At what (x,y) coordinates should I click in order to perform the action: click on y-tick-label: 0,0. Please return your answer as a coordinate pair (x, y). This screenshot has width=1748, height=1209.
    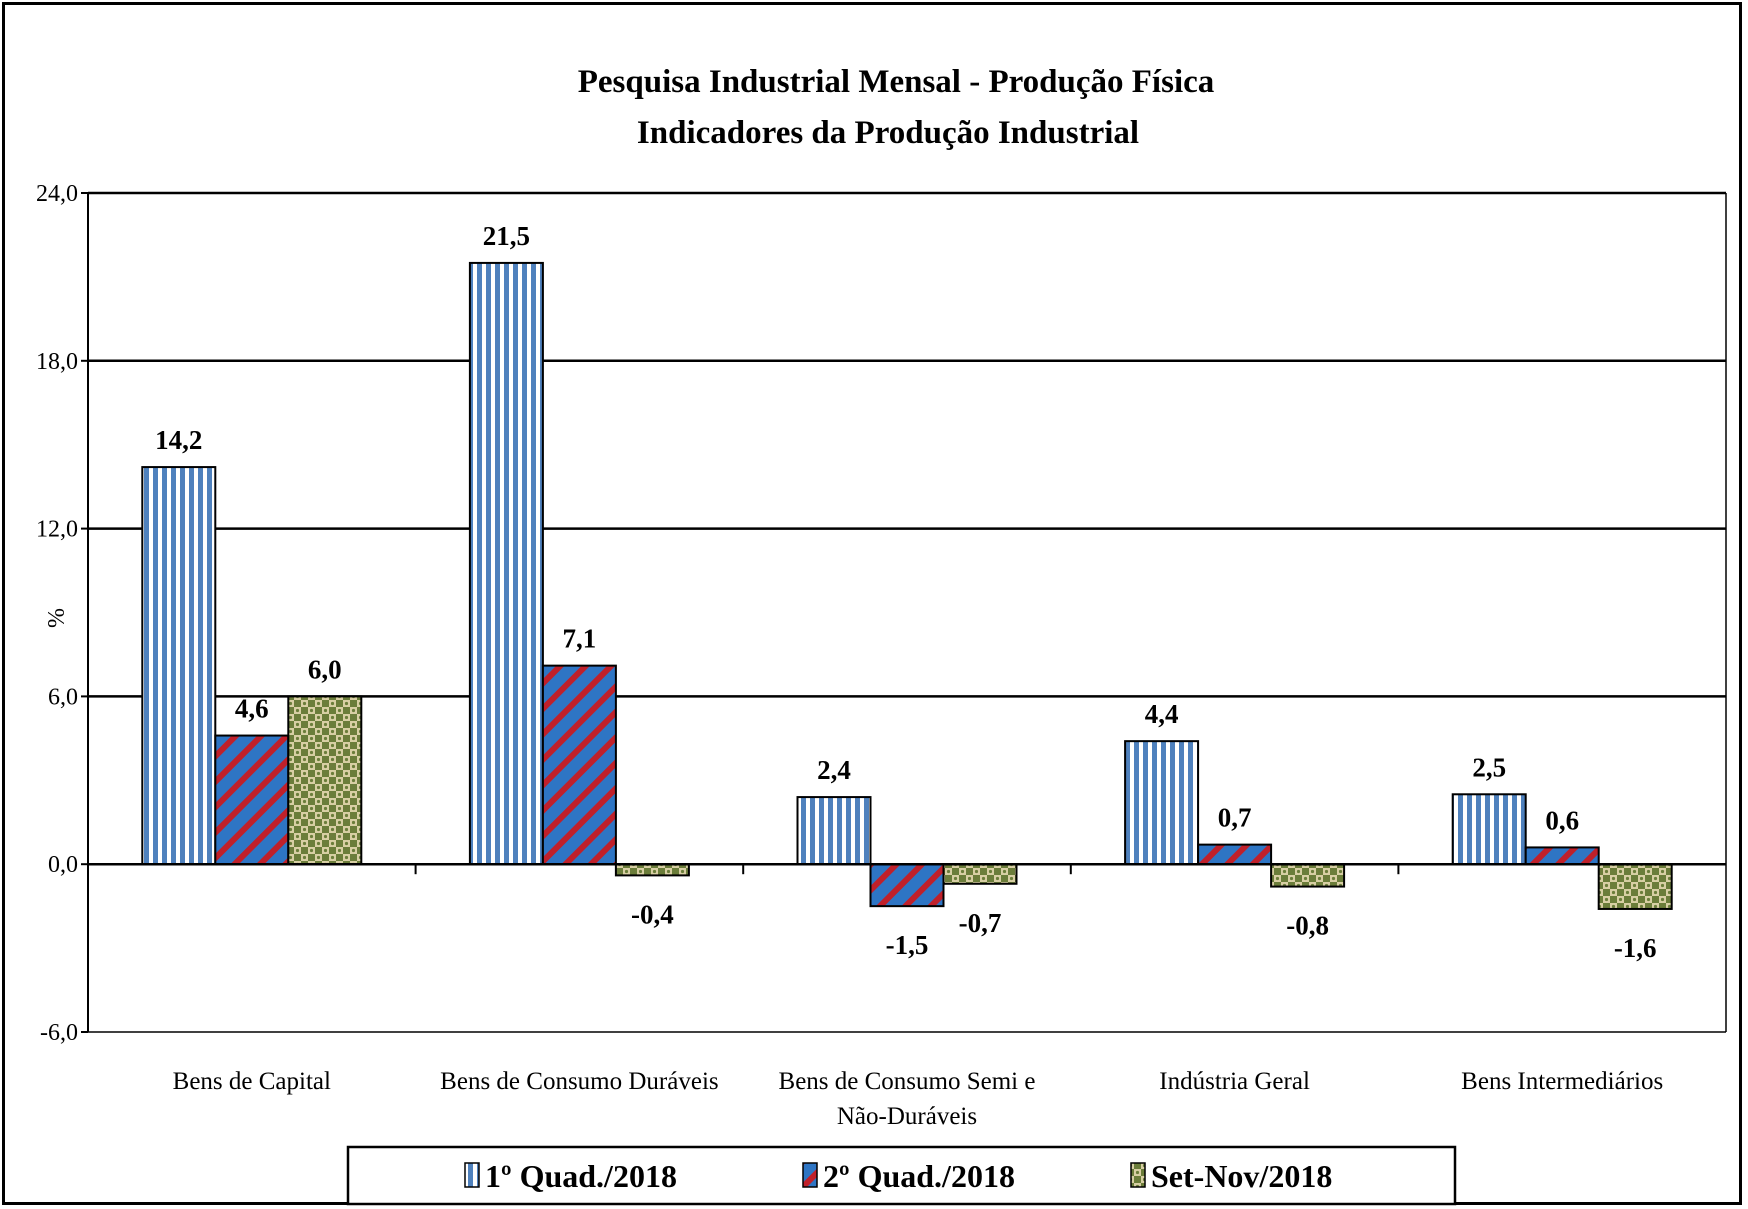
    Looking at the image, I should click on (63, 865).